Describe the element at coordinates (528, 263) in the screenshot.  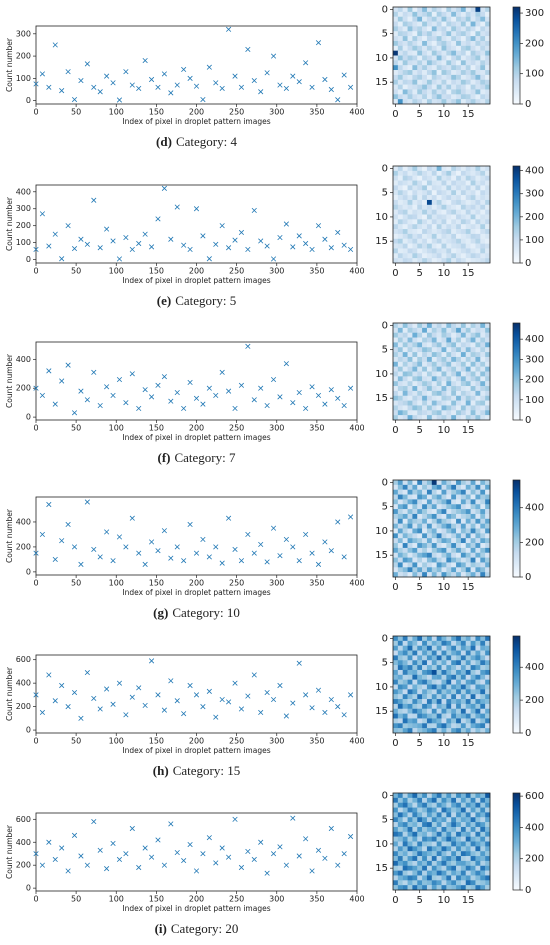
I see `colorbar-tick-label: 0` at that location.